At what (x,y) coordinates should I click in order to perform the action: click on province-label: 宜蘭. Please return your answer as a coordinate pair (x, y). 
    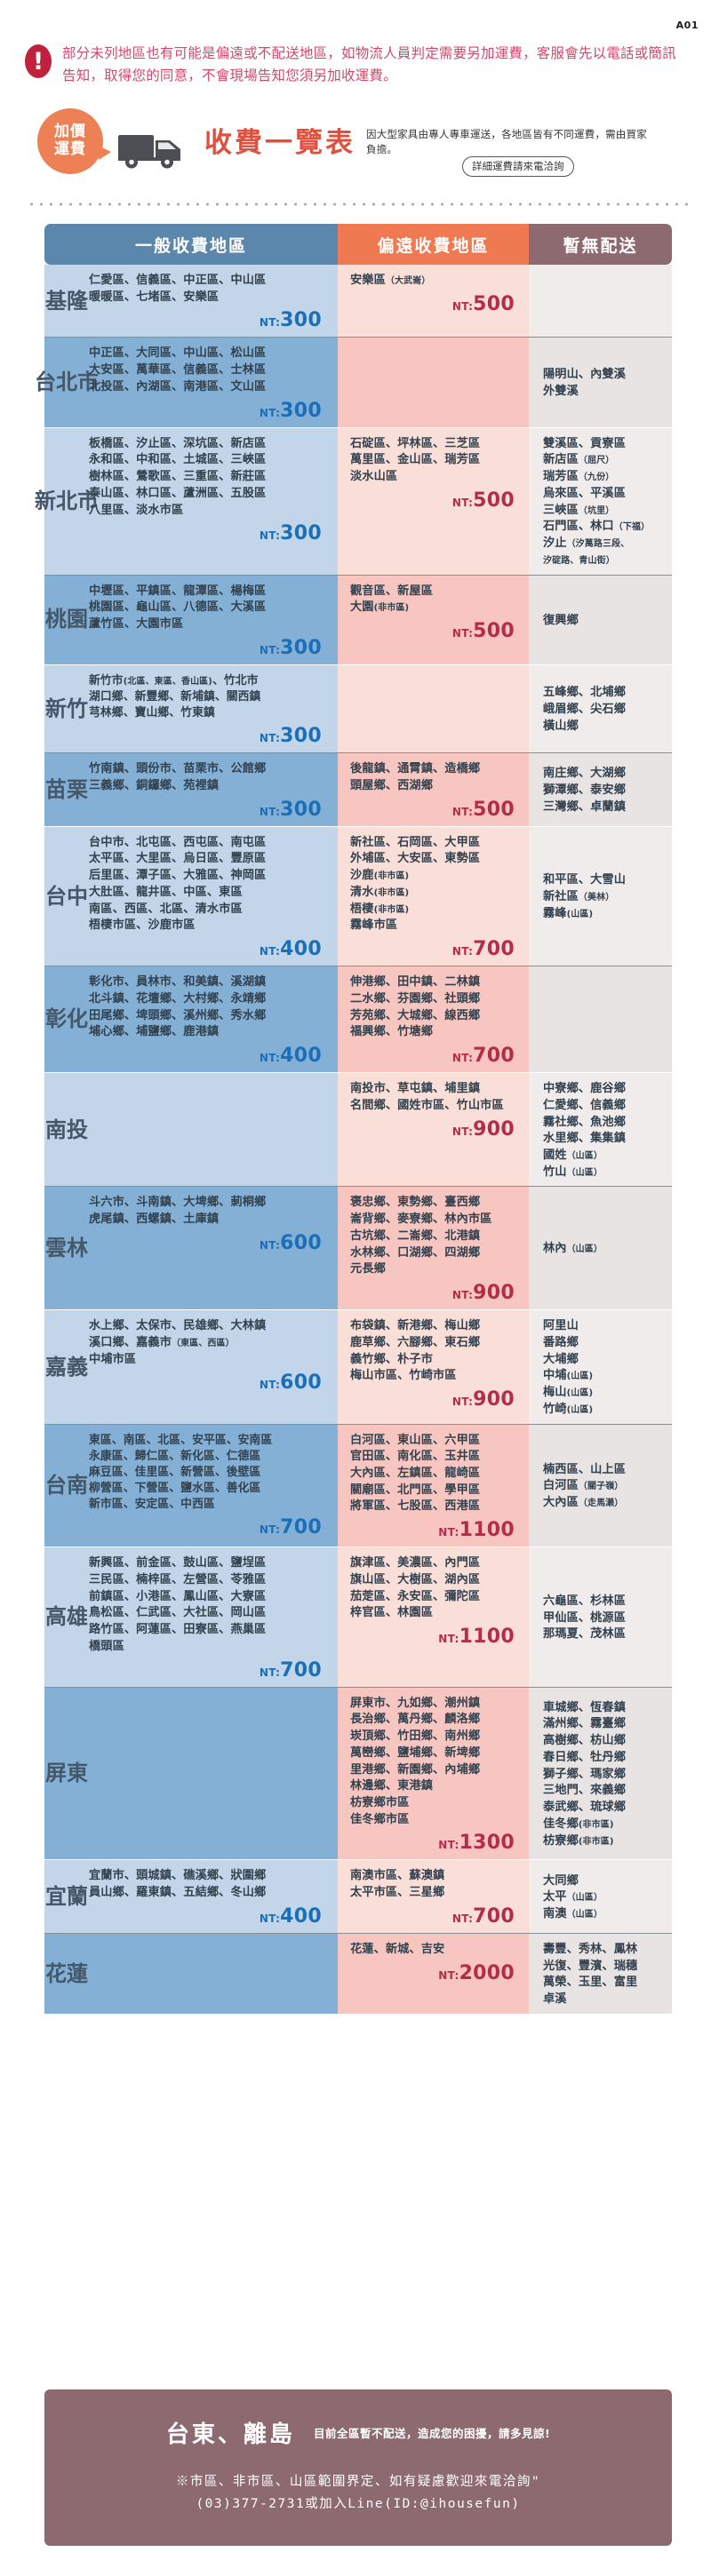
    Looking at the image, I should click on (66, 1896).